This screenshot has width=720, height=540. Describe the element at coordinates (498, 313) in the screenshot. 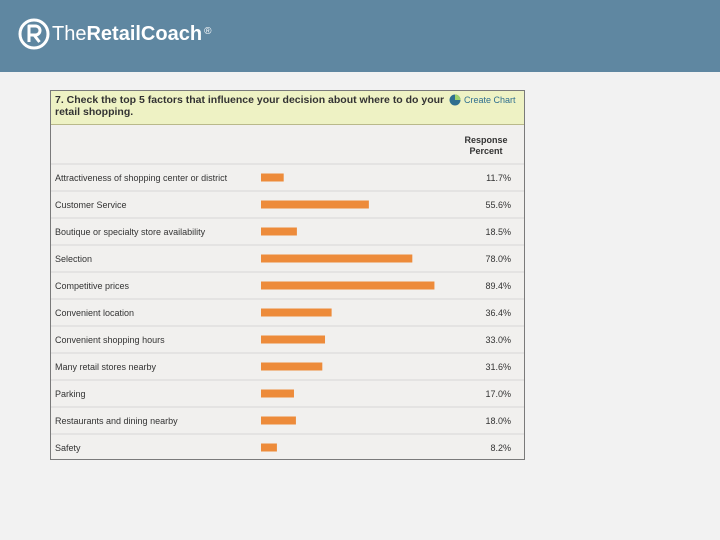

I see `value-label: 36.4%` at that location.